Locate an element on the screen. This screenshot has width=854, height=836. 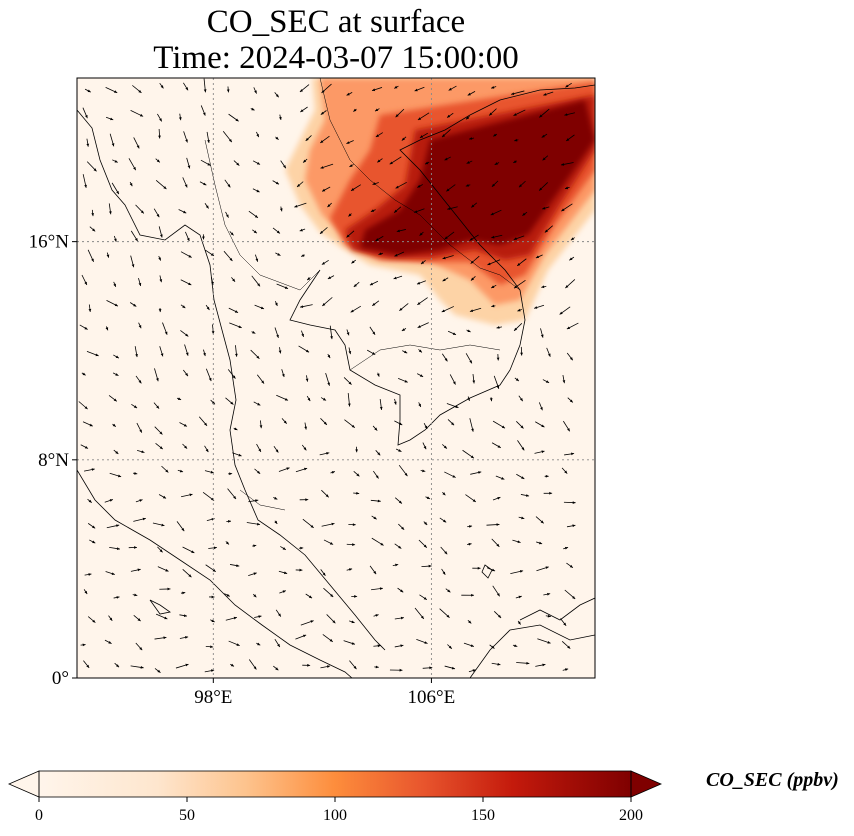
colorbar-tick-label: 50 is located at coordinates (187, 815).